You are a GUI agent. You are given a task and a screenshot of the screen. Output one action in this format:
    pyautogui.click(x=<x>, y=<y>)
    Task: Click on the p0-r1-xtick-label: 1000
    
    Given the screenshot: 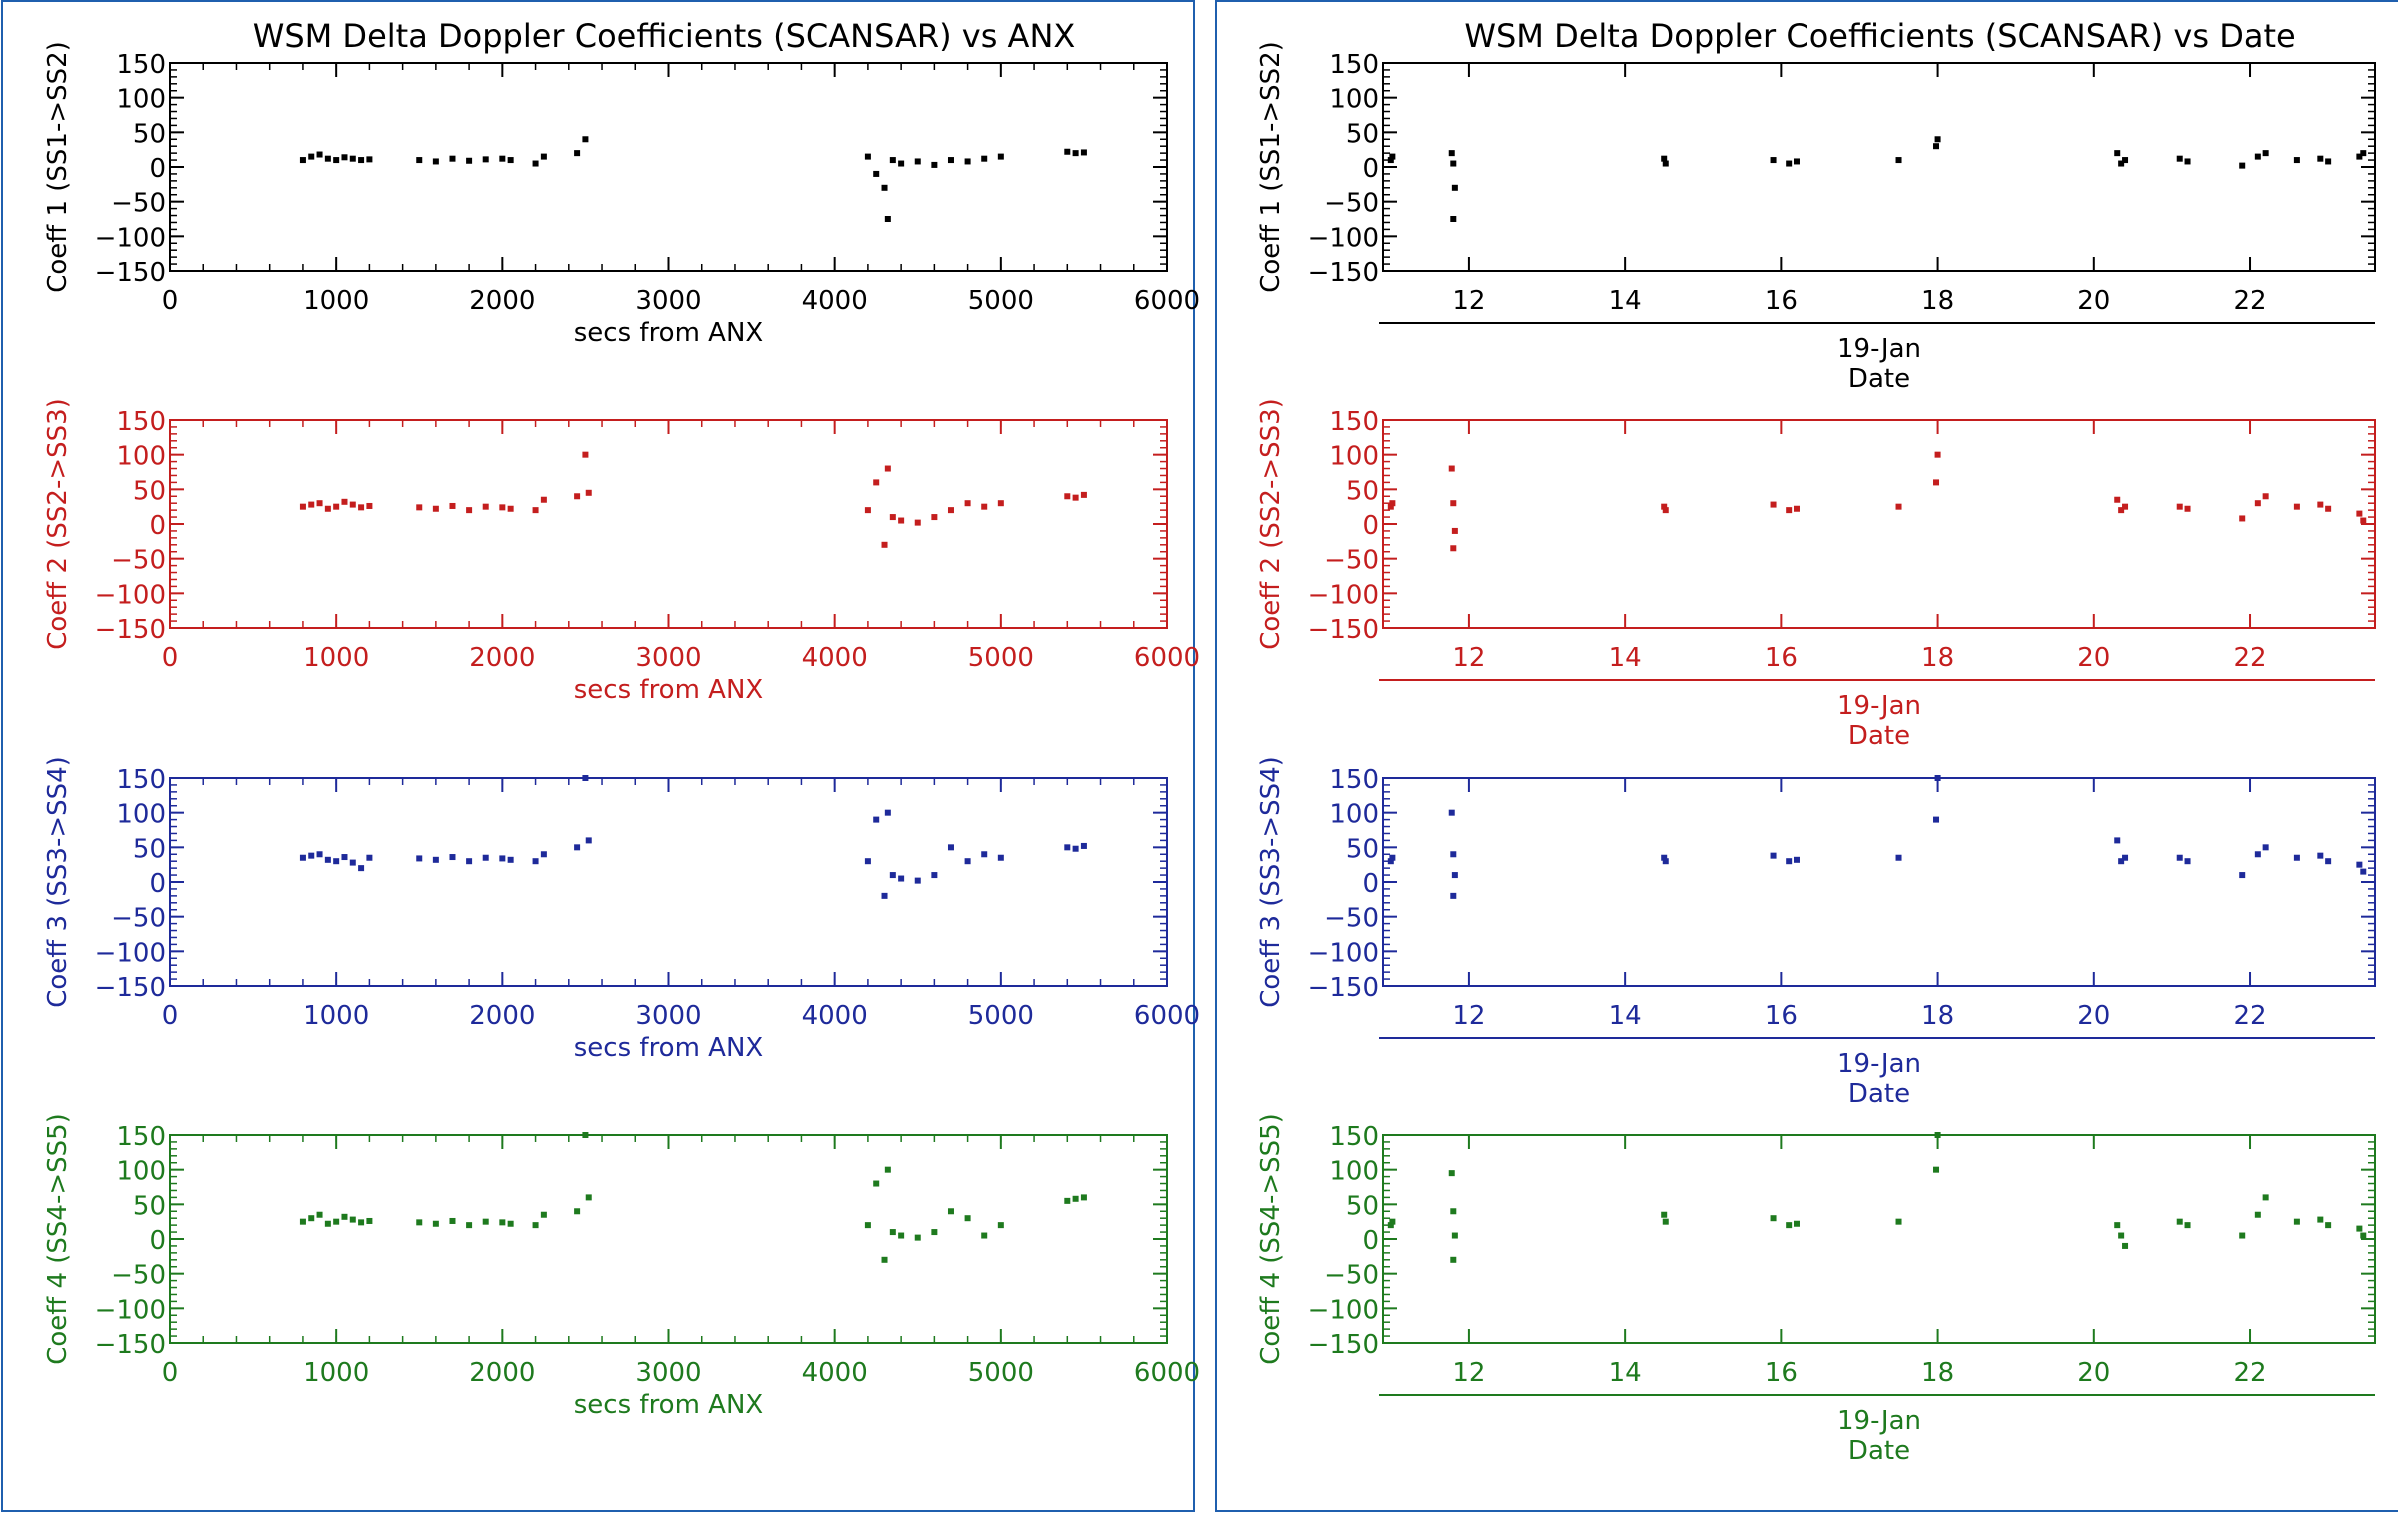 What is the action you would take?
    pyautogui.click(x=336, y=658)
    